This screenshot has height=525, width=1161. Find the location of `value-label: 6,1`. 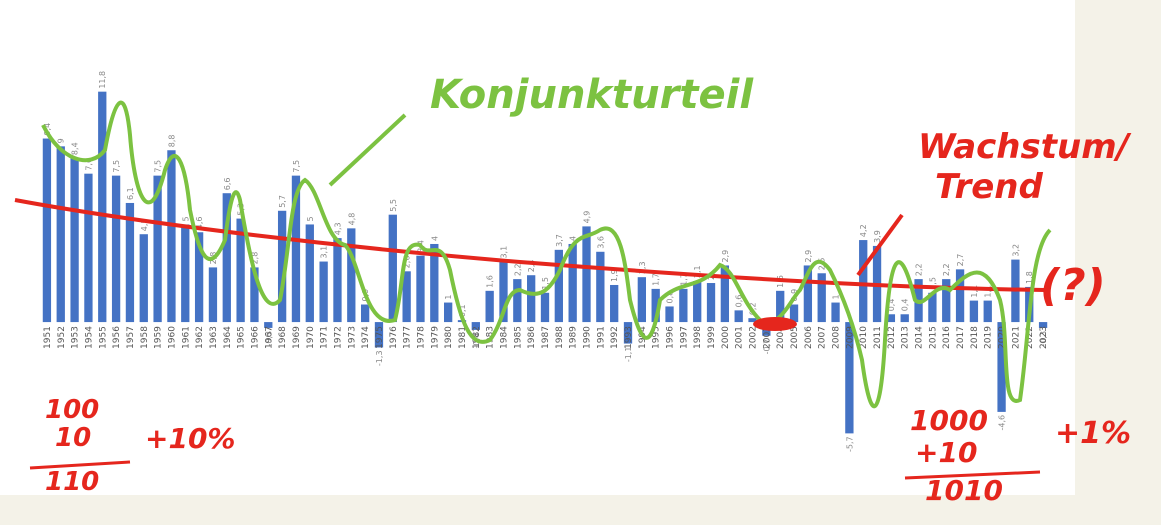

value-label: 6,1 is located at coordinates (130, 193).